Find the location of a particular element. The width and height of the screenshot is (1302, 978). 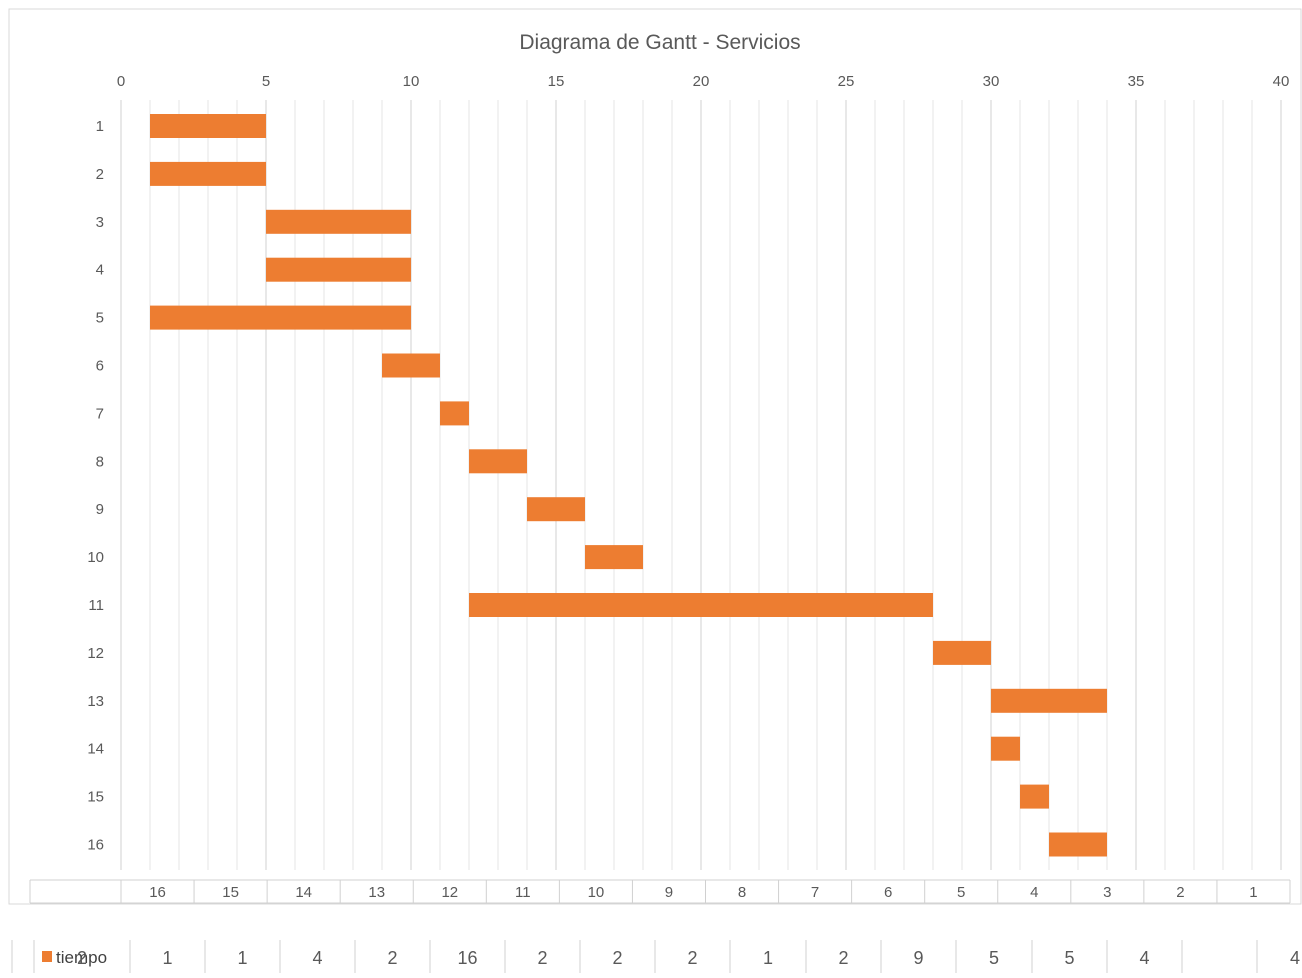

x-tick-label: 10 is located at coordinates (411, 81).